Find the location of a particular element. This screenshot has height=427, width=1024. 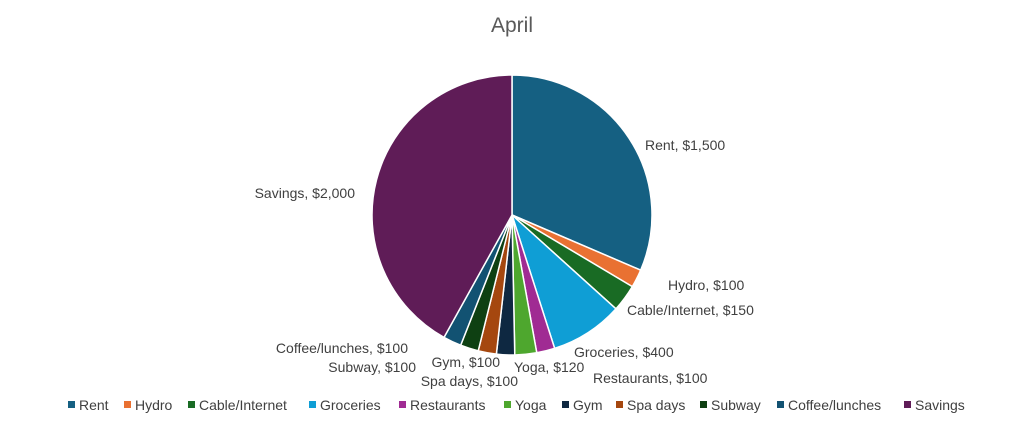

legend-label-coffee-lunches: Coffee/lunches is located at coordinates (834, 405).